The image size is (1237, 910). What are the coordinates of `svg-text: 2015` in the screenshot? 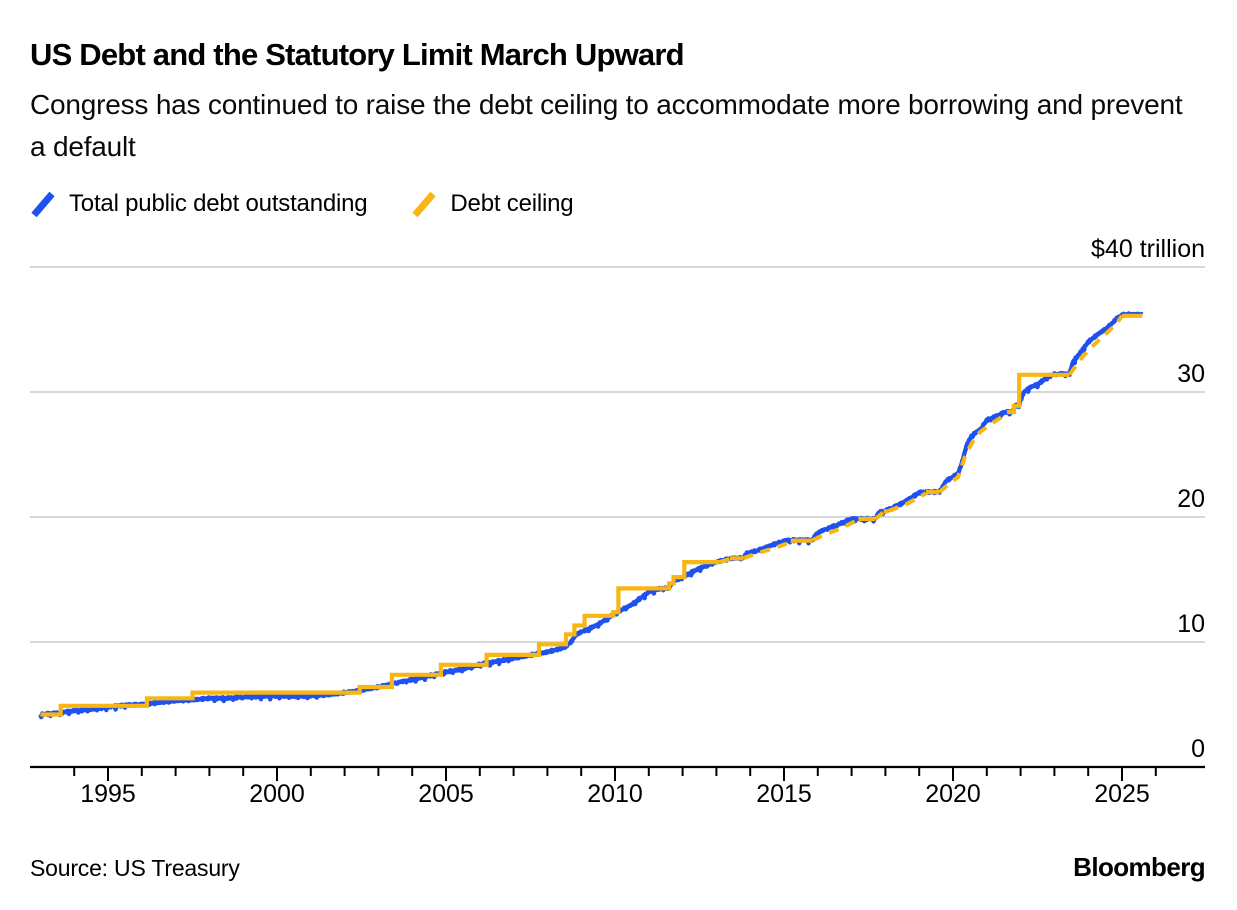 It's located at (784, 794).